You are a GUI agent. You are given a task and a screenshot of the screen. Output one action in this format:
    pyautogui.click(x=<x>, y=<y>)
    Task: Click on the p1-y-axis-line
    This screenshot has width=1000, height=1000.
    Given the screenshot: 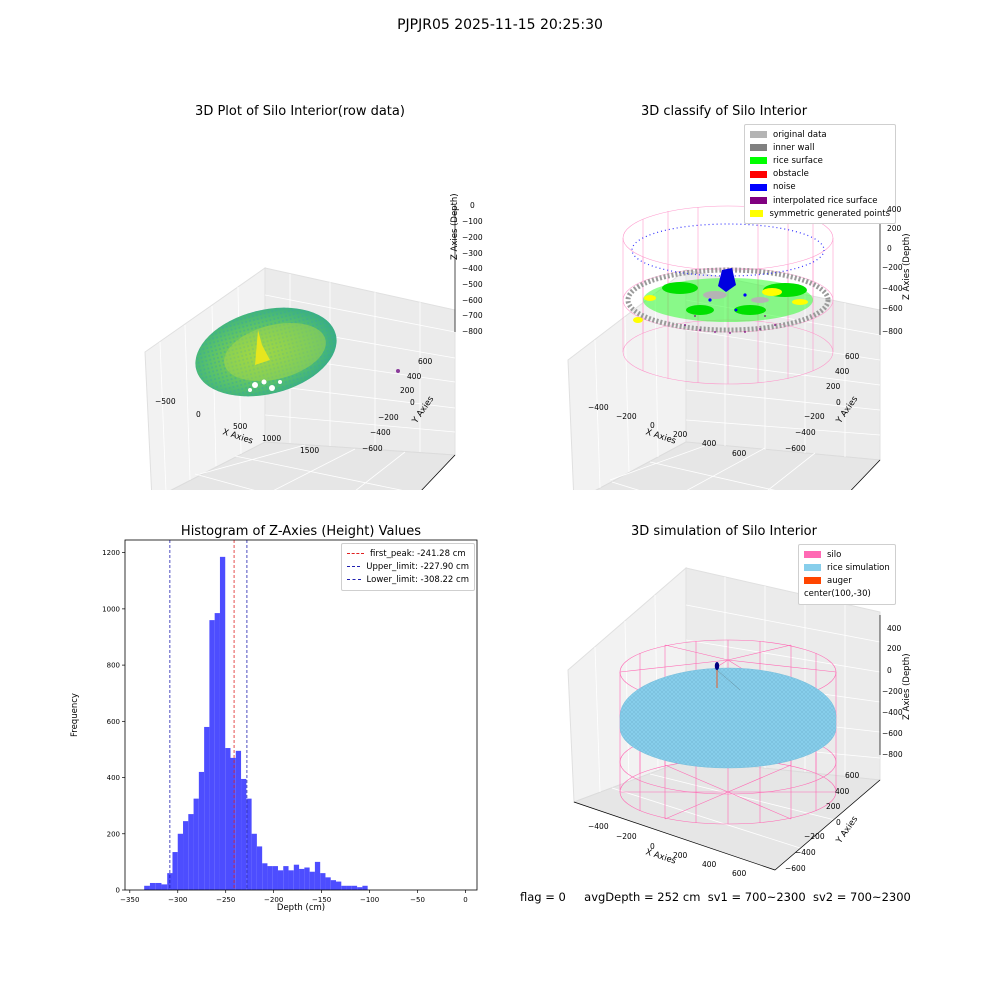 What is the action you would take?
    pyautogui.click(x=438, y=472)
    